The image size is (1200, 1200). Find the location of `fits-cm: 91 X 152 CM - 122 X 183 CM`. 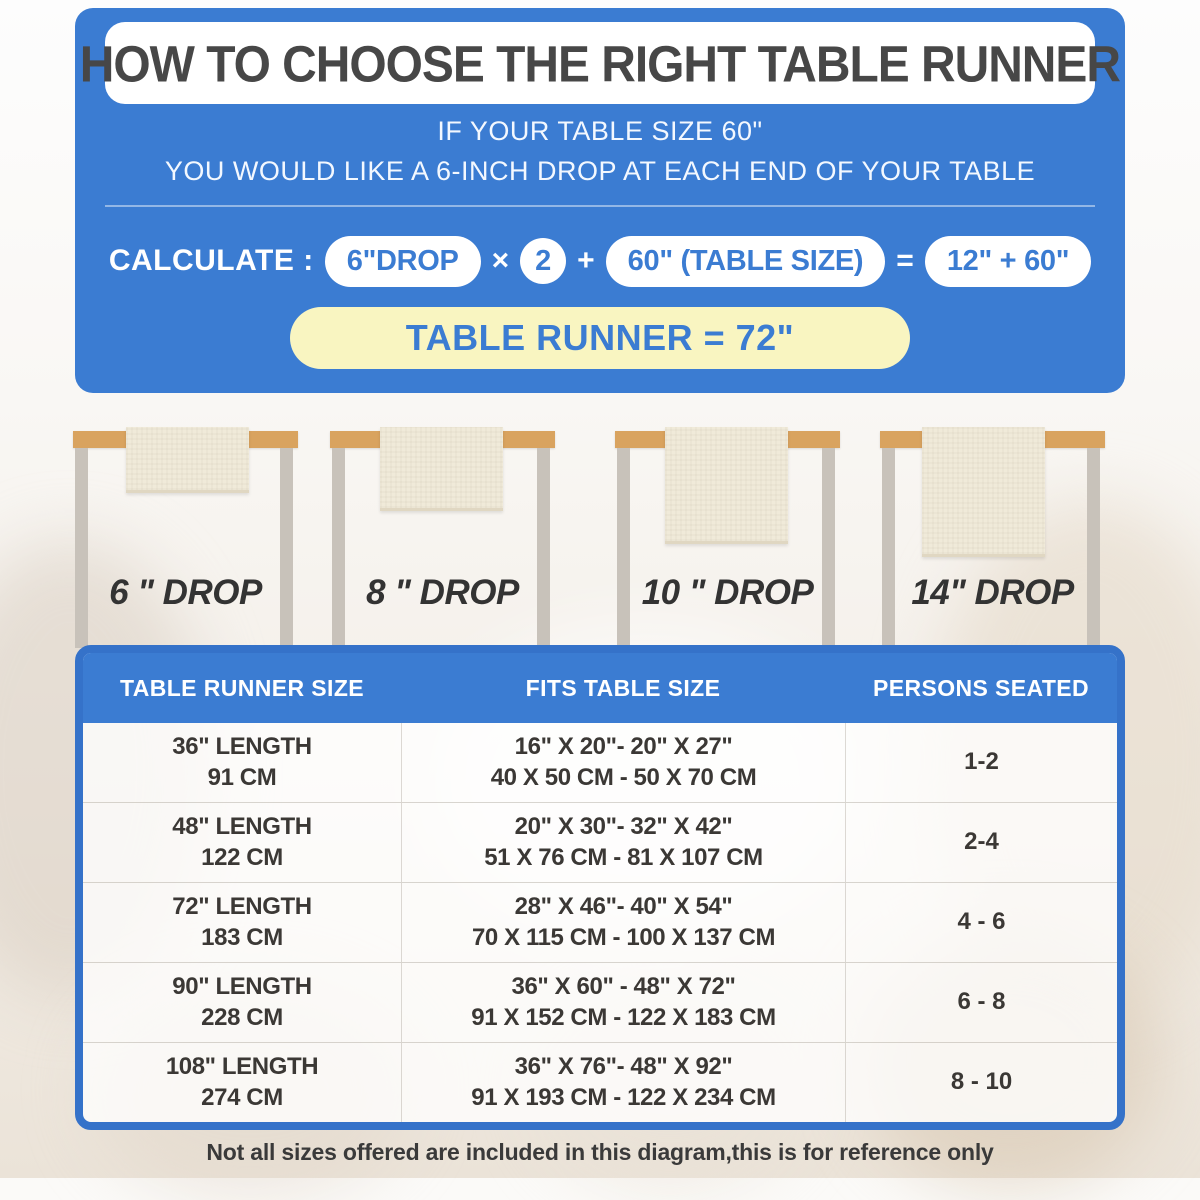

fits-cm: 91 X 152 CM - 122 X 183 CM is located at coordinates (623, 1017).